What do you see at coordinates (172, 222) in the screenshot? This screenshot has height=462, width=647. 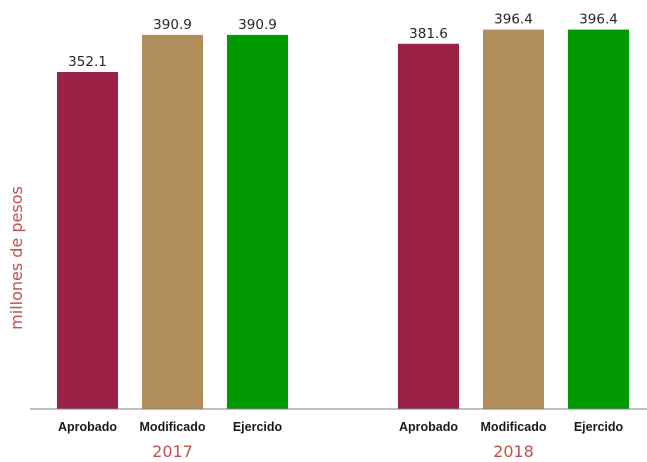 I see `bar-2017-modificado` at bounding box center [172, 222].